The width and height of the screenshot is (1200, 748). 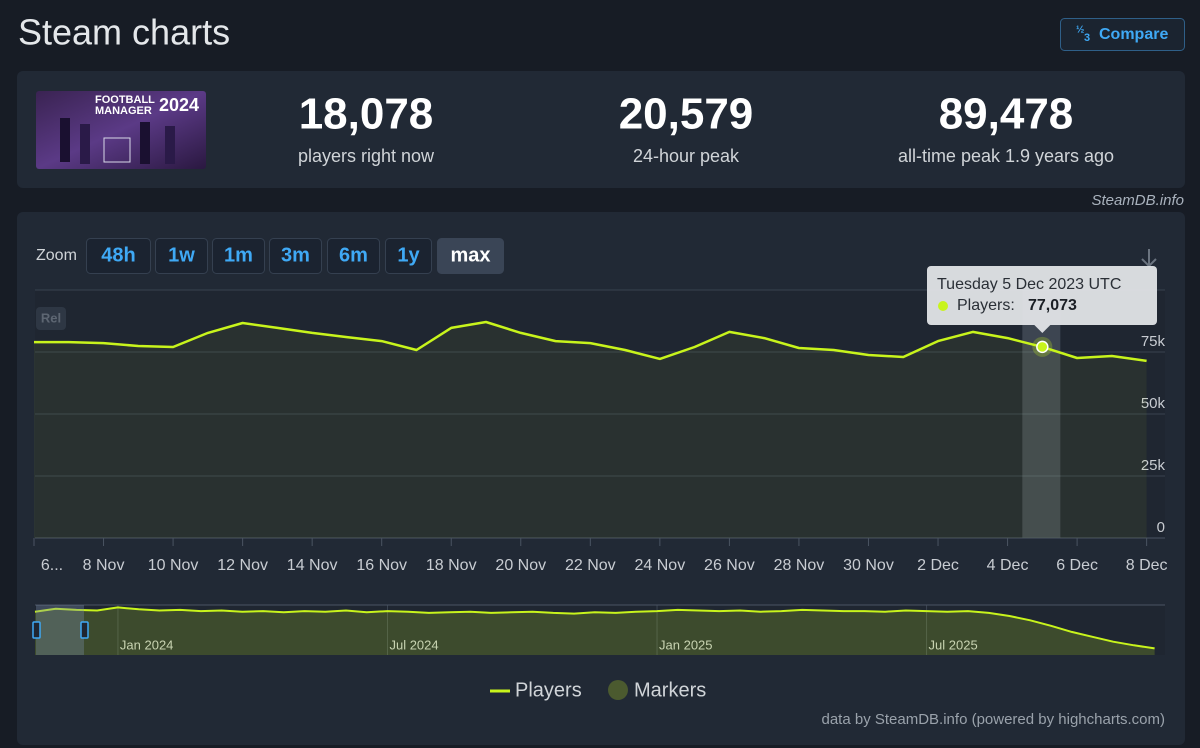 I want to click on compare-button: ½ 3 Compare, so click(x=1122, y=34).